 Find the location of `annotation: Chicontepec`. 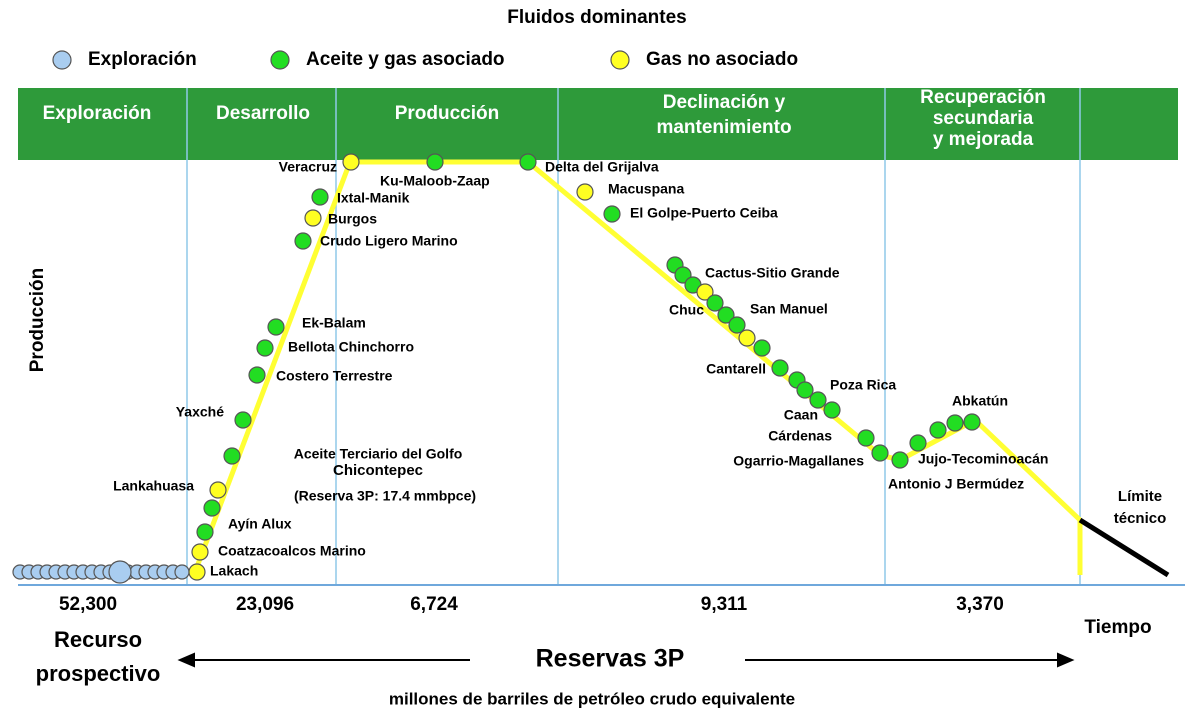

annotation: Chicontepec is located at coordinates (378, 470).